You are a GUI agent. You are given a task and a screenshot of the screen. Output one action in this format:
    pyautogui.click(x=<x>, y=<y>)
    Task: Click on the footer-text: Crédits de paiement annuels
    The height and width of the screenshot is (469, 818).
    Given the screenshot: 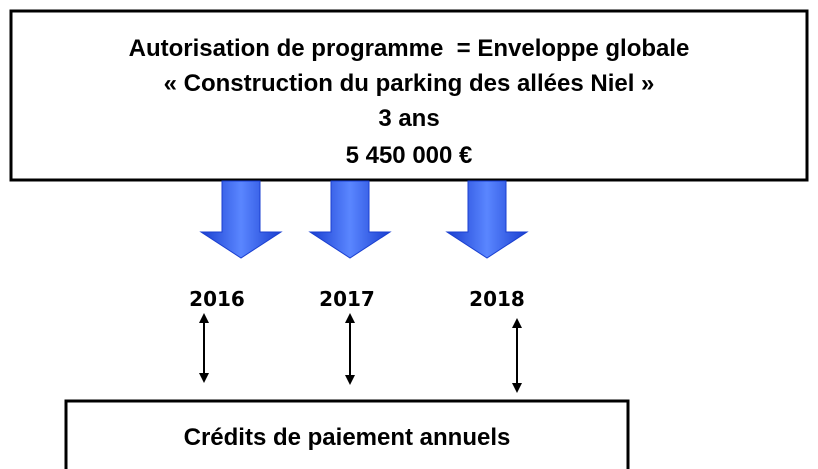 What is the action you would take?
    pyautogui.click(x=347, y=437)
    